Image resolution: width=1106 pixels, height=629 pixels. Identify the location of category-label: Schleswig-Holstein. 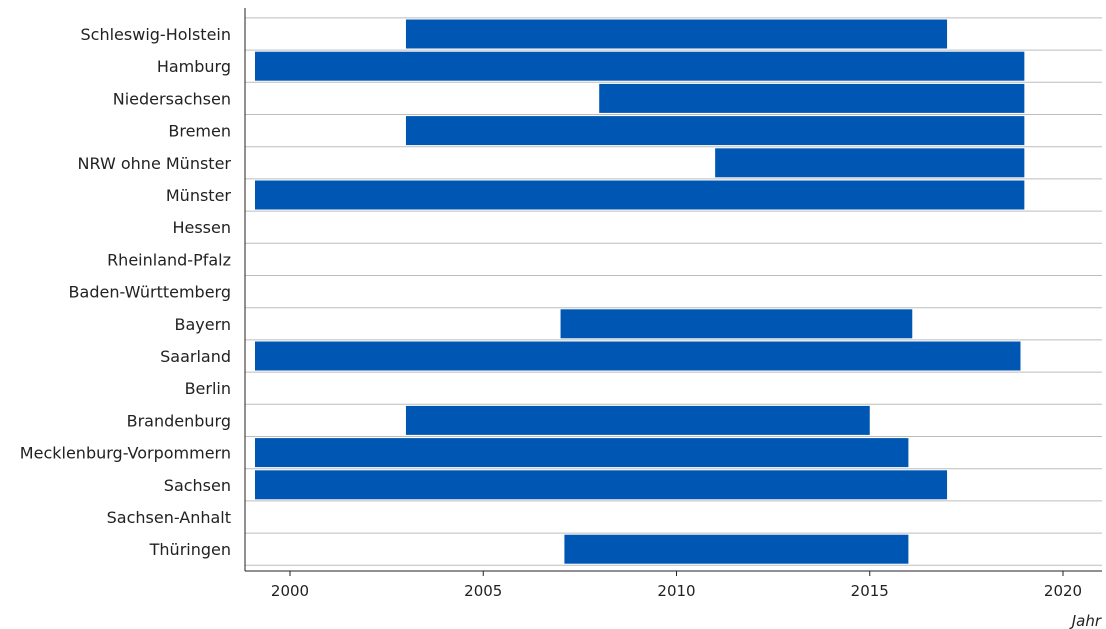
(156, 34).